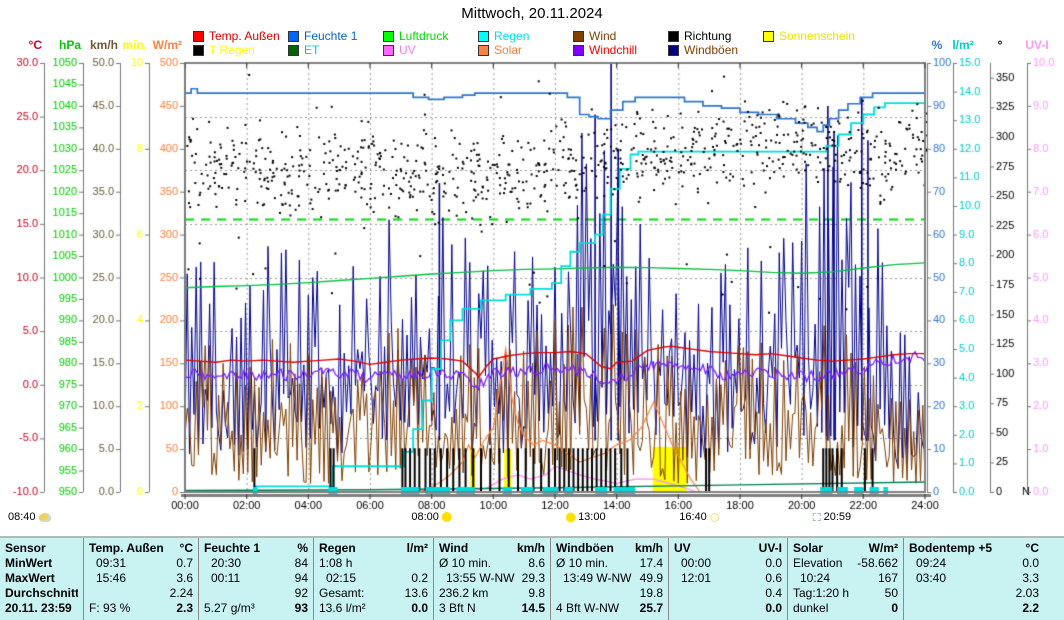 The width and height of the screenshot is (1064, 620). I want to click on legend-item-feuchte-1: Feuchte 1, so click(322, 36).